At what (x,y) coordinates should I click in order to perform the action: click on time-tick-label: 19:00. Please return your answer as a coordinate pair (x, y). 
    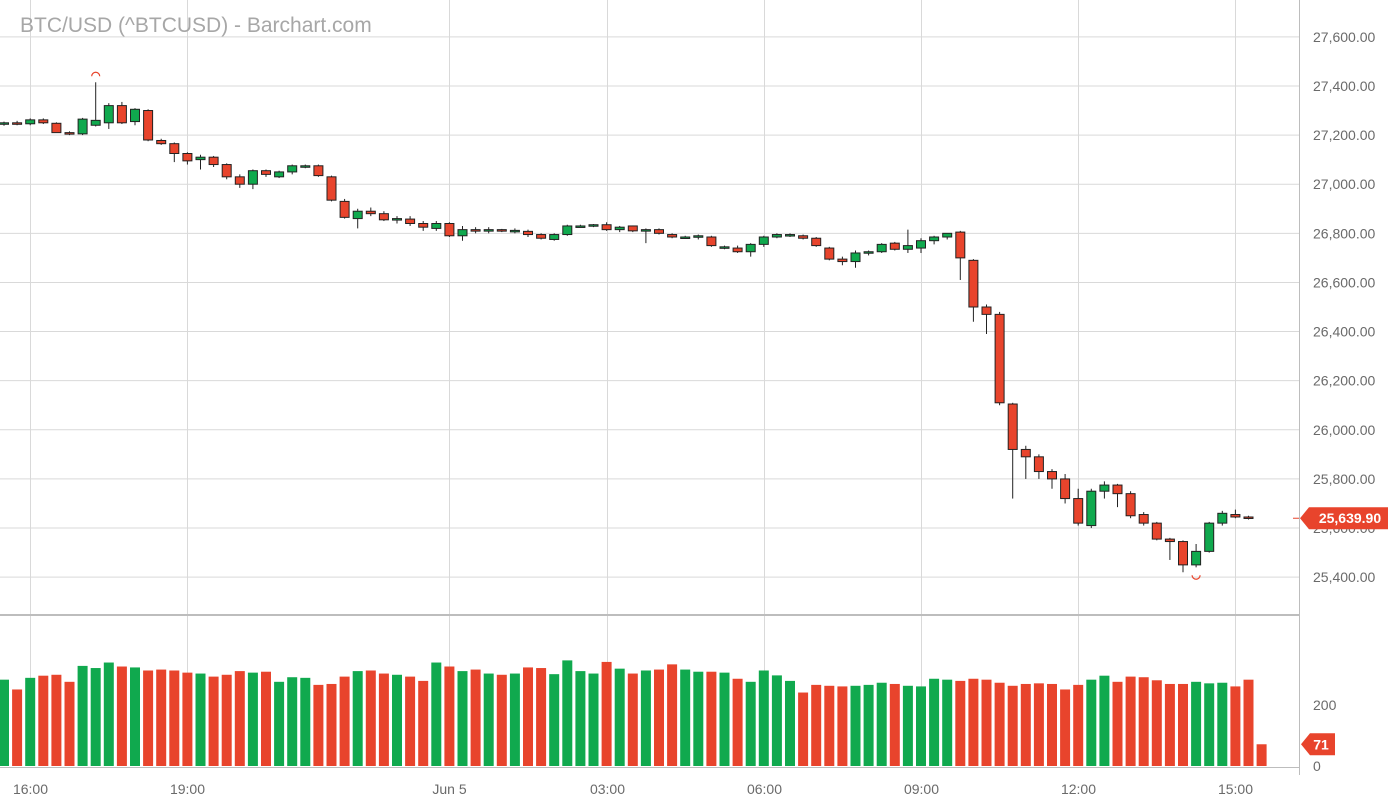
    Looking at the image, I should click on (187, 789).